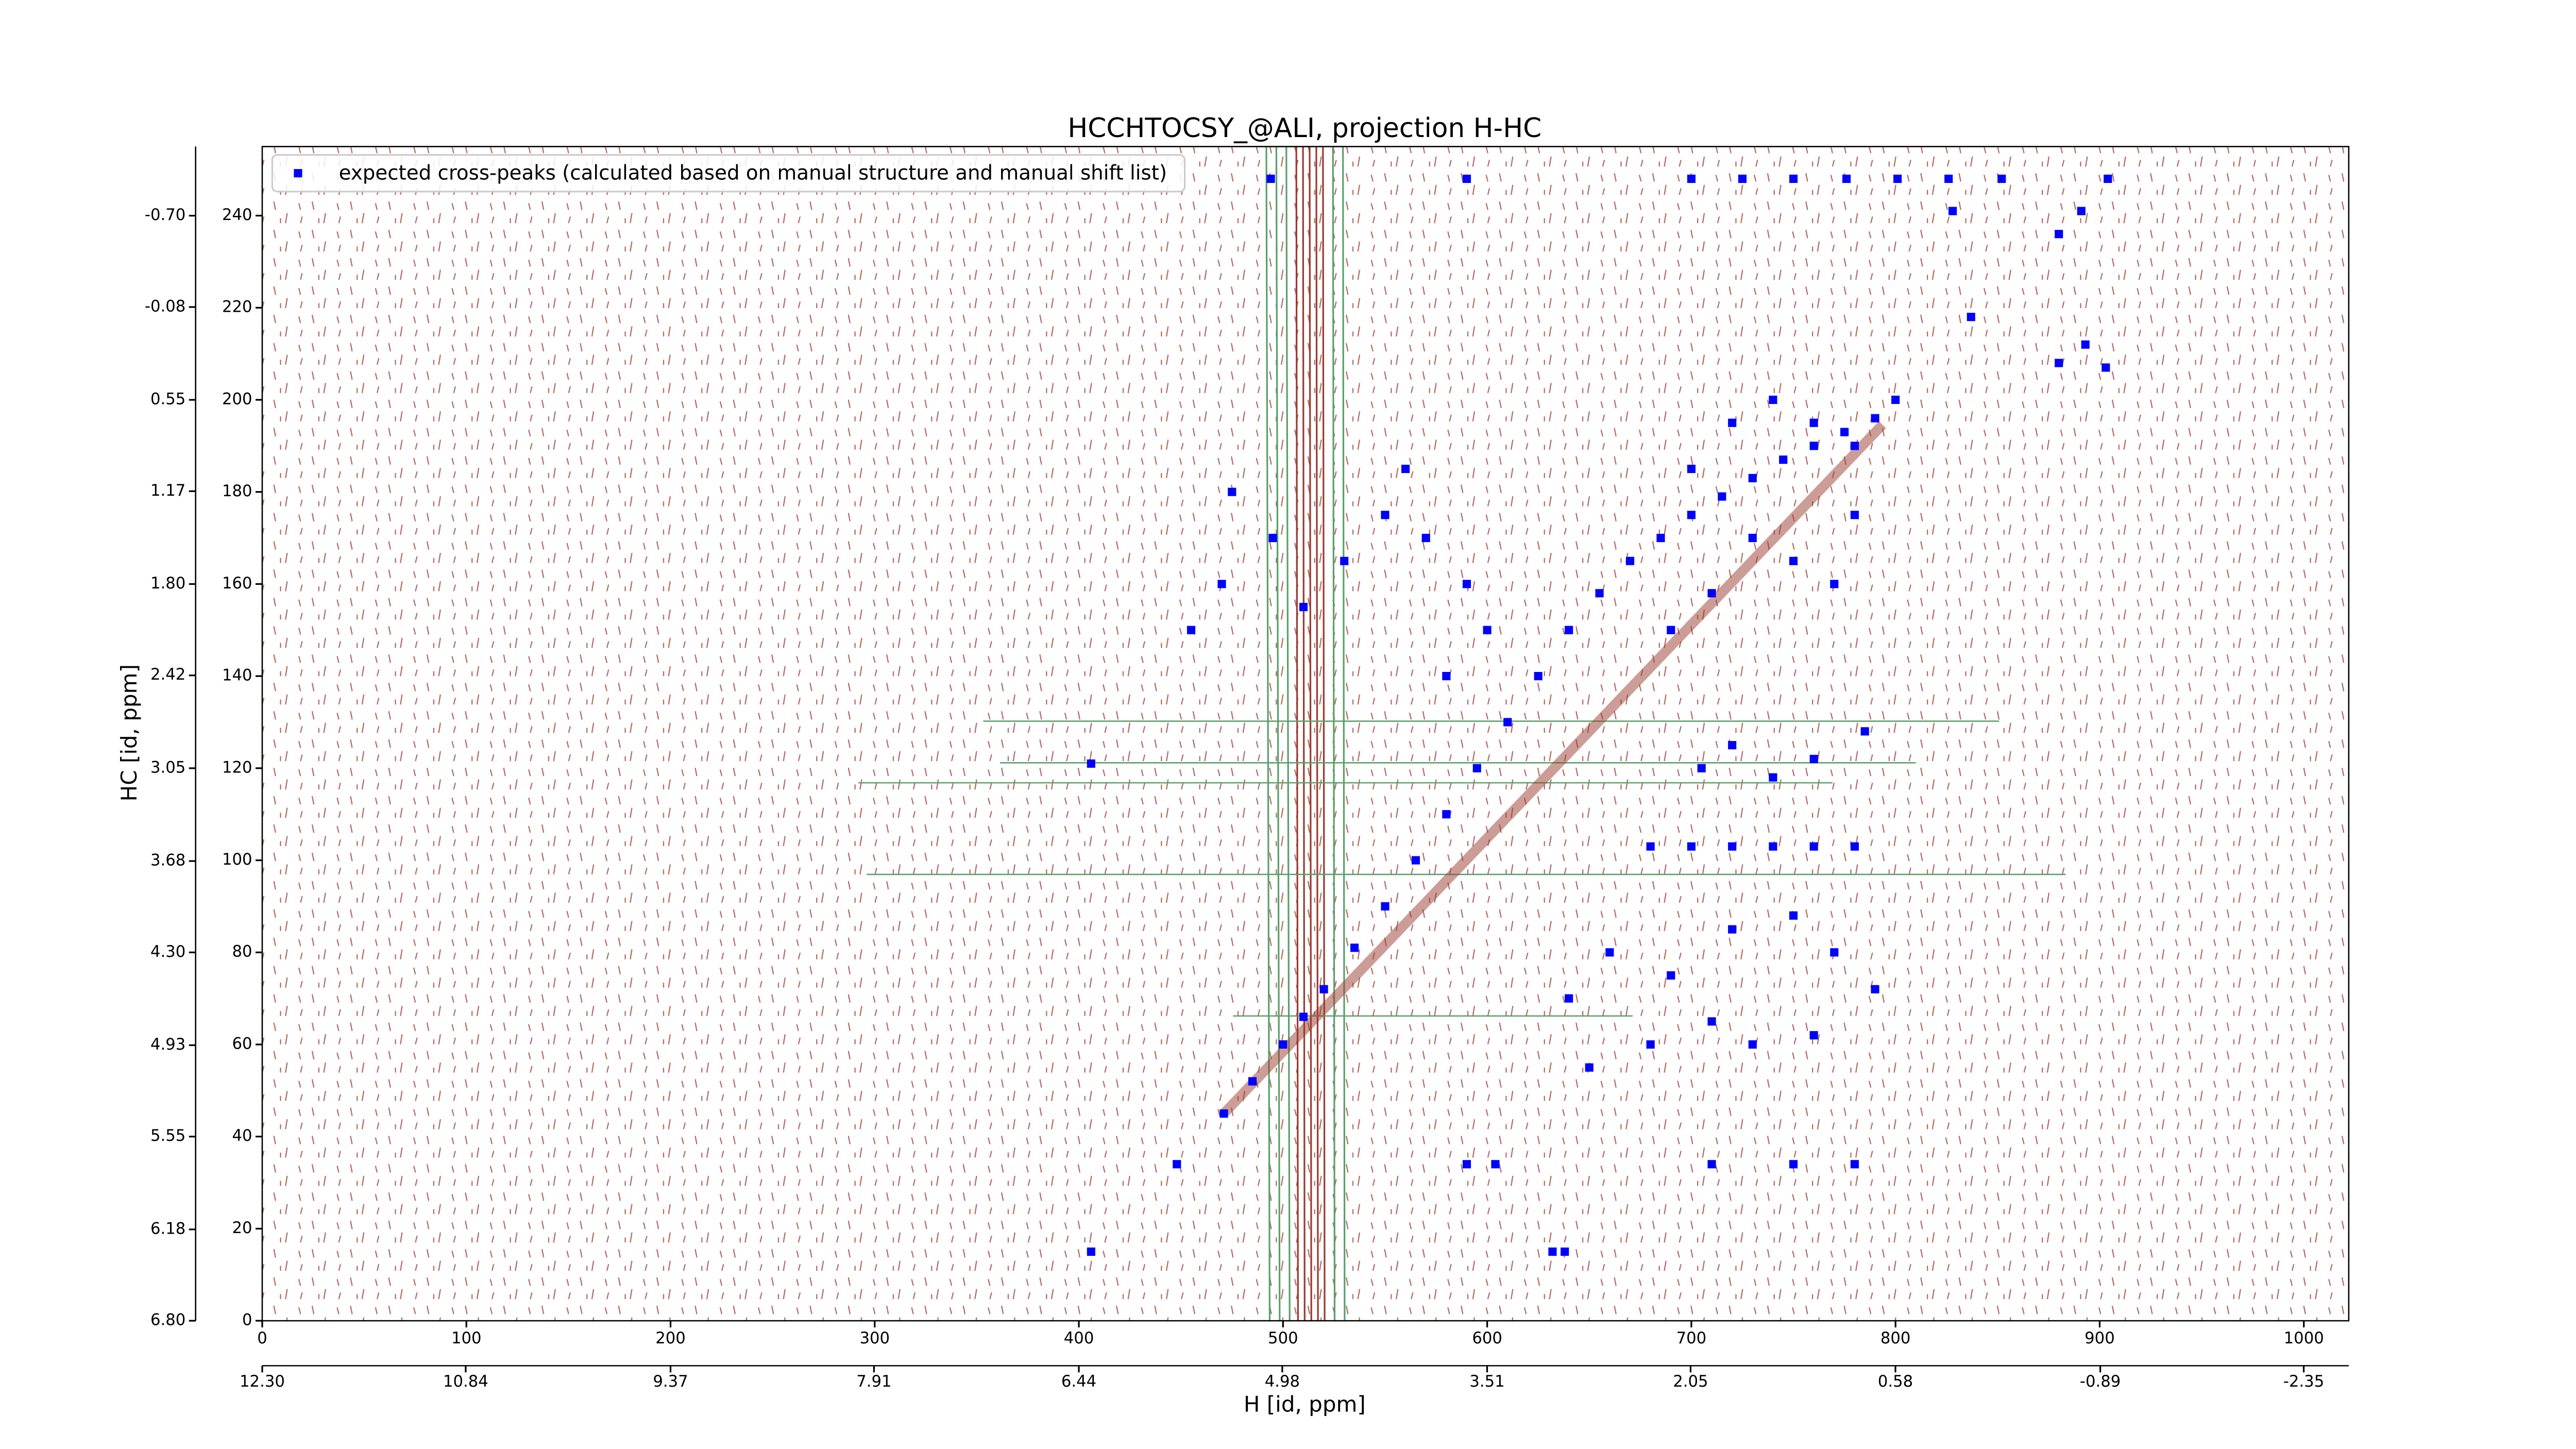  What do you see at coordinates (237, 399) in the screenshot?
I see `y-tick-label: 200` at bounding box center [237, 399].